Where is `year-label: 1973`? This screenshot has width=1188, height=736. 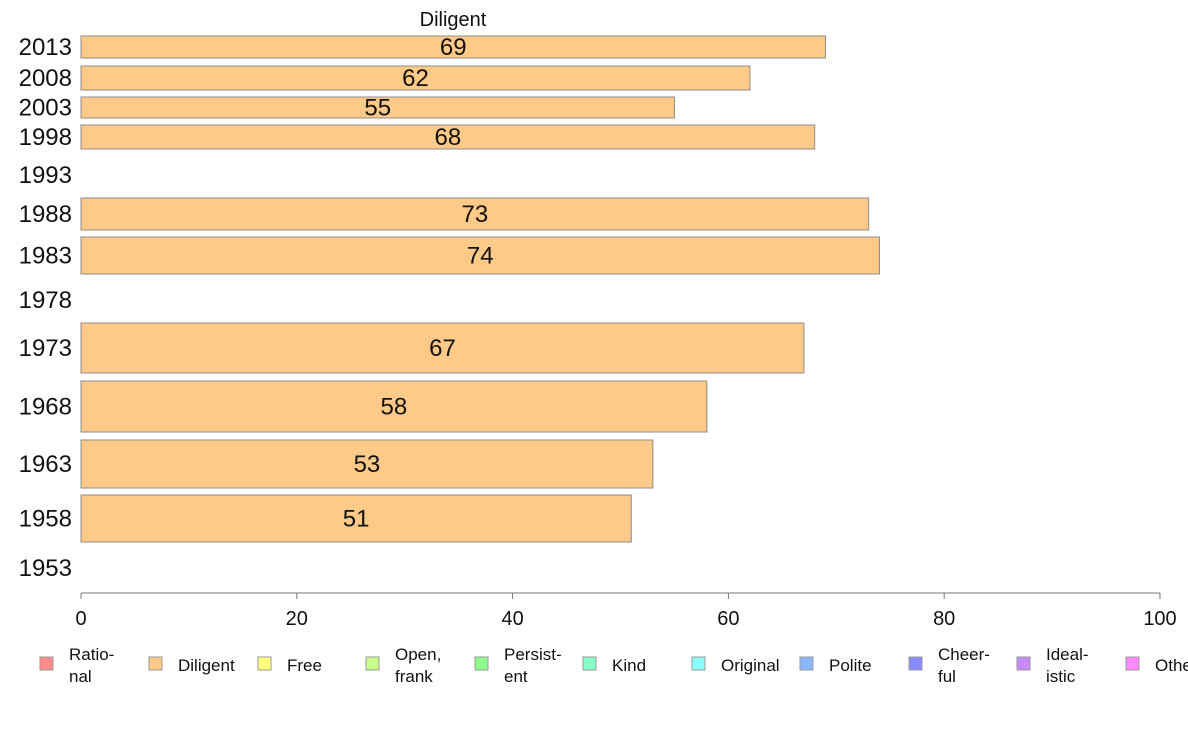 year-label: 1973 is located at coordinates (45, 348).